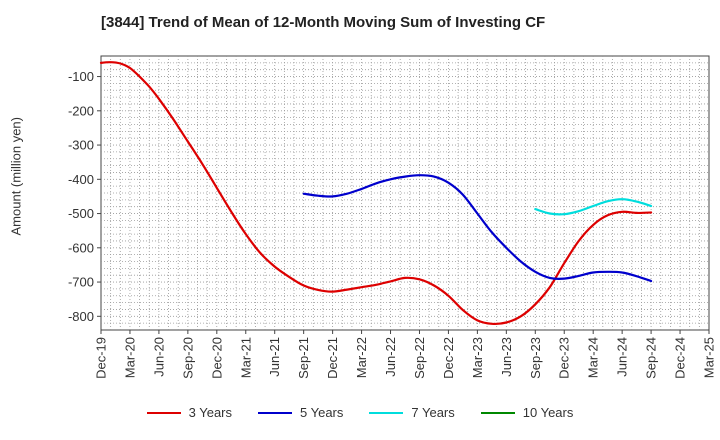 The height and width of the screenshot is (440, 720). I want to click on legend-item-3-years: 3 Years, so click(189, 412).